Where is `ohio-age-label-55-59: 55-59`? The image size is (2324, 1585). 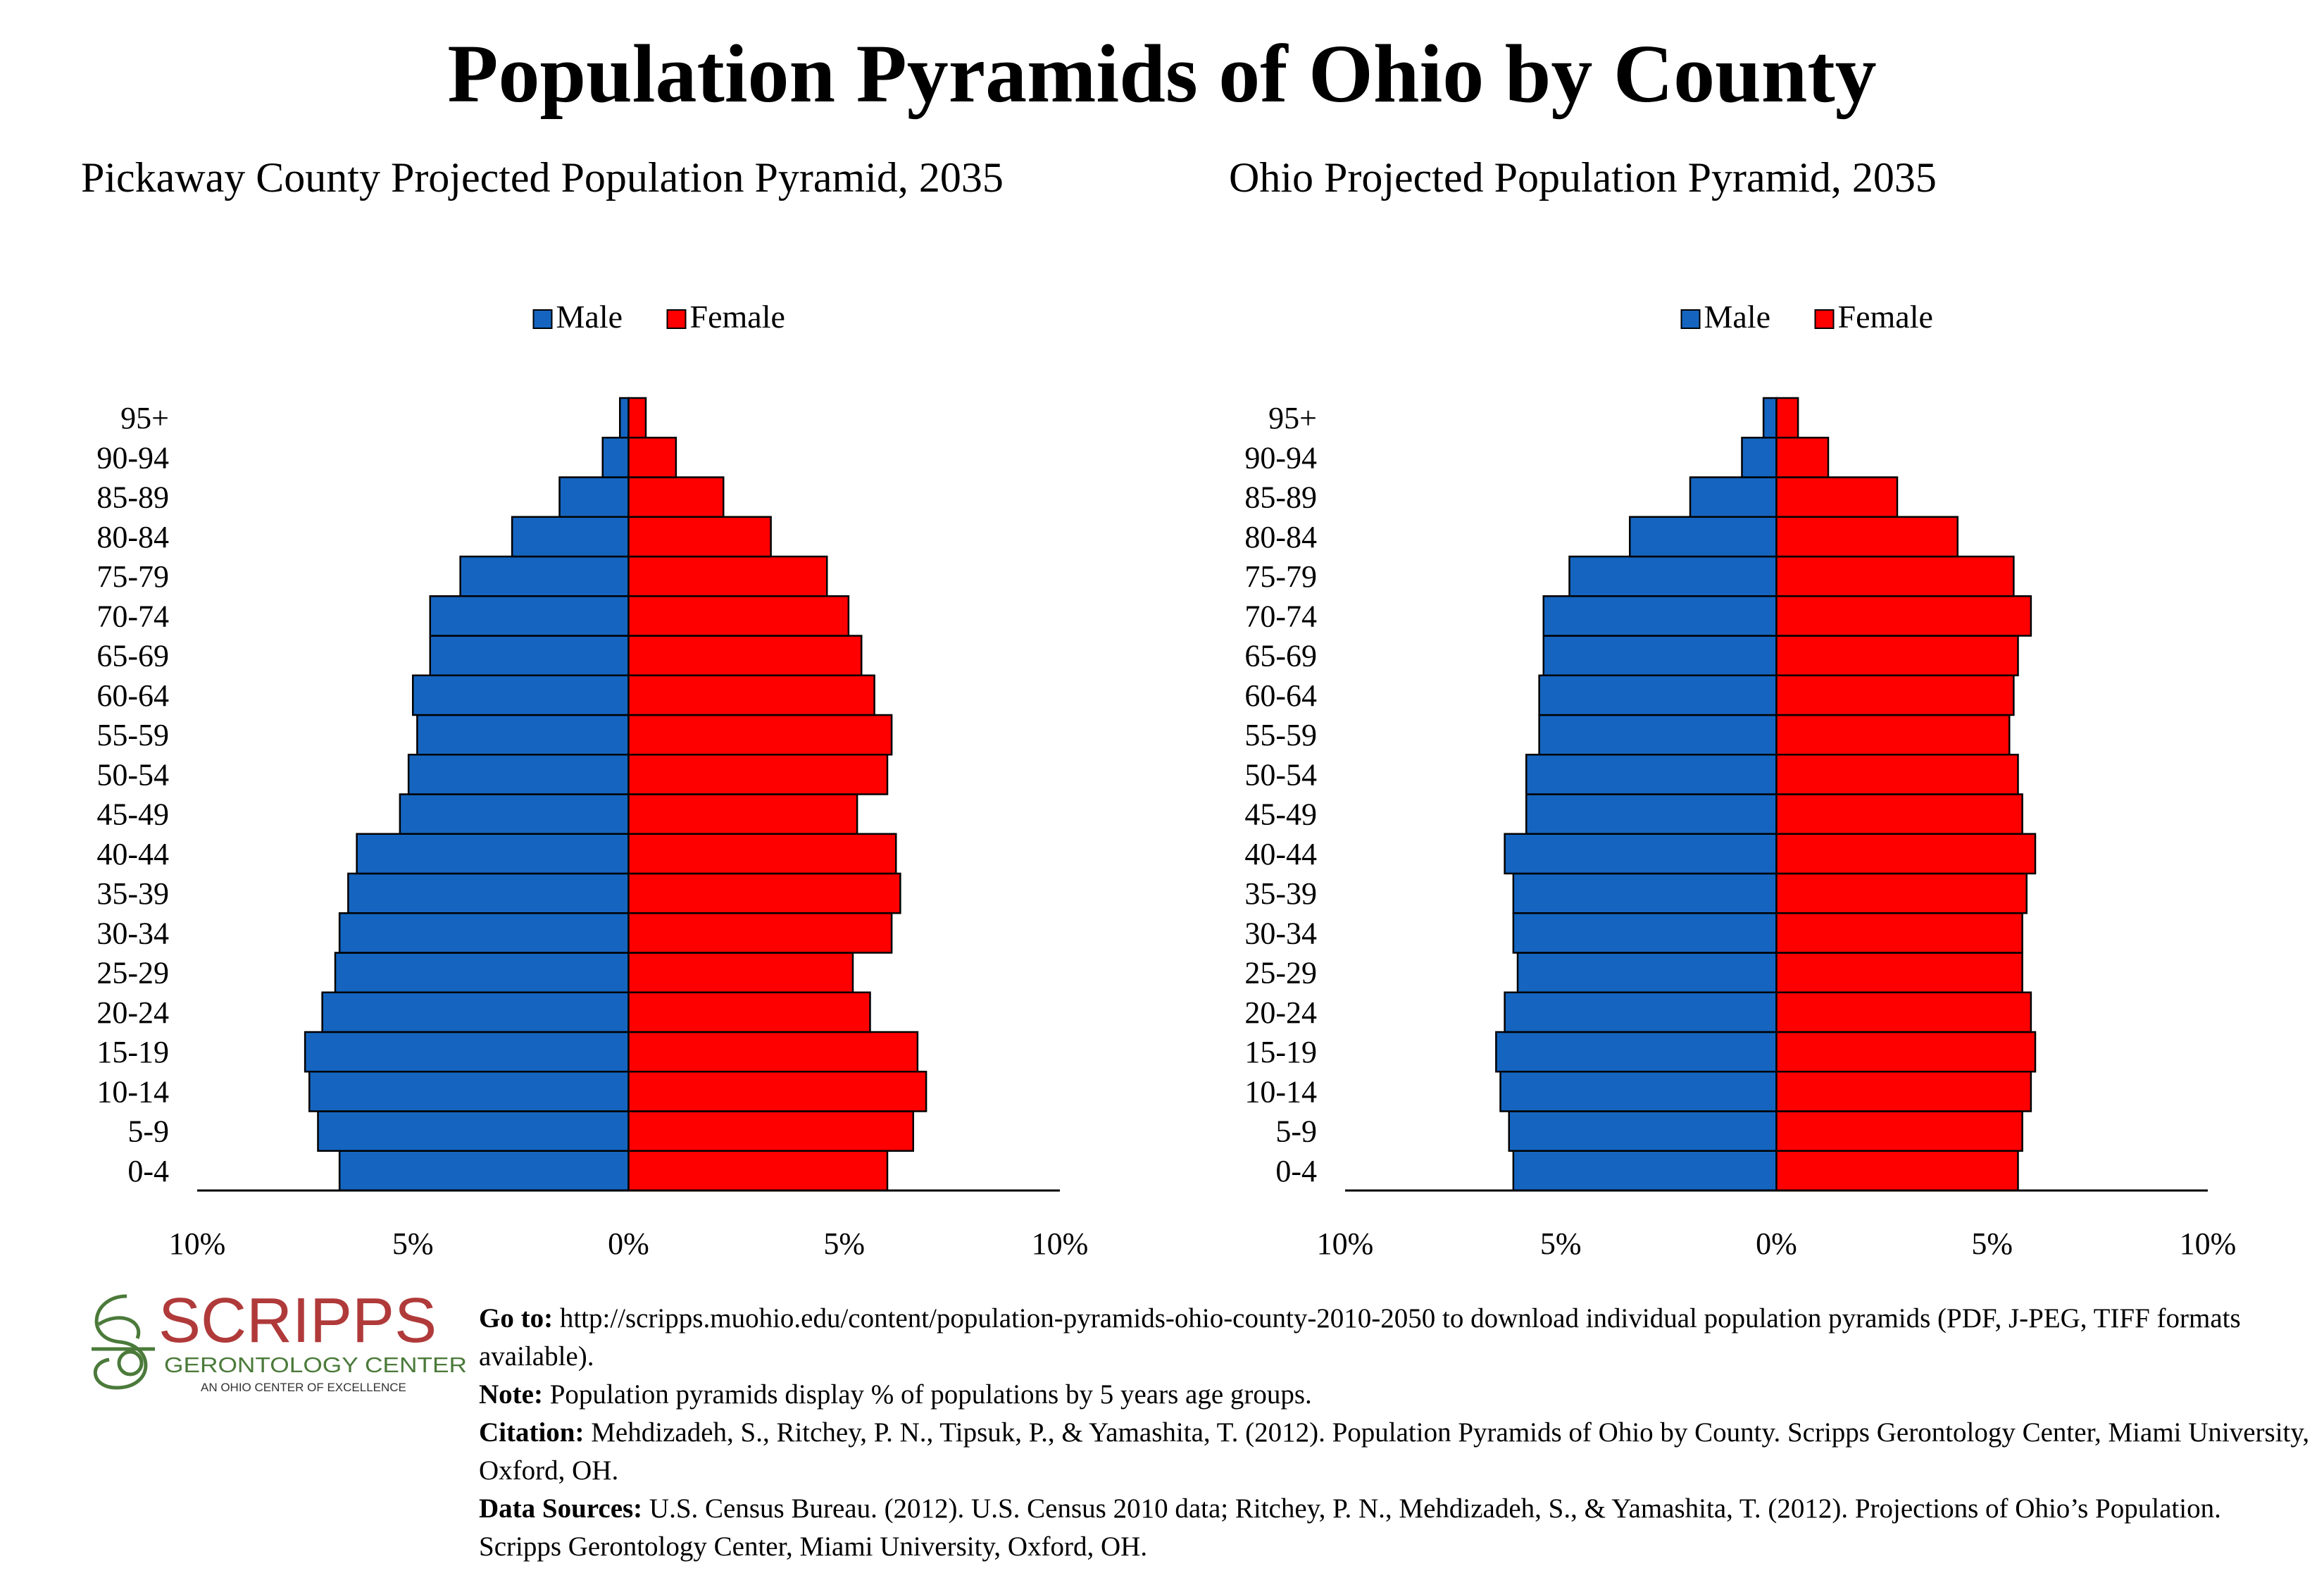 ohio-age-label-55-59: 55-59 is located at coordinates (1280, 735).